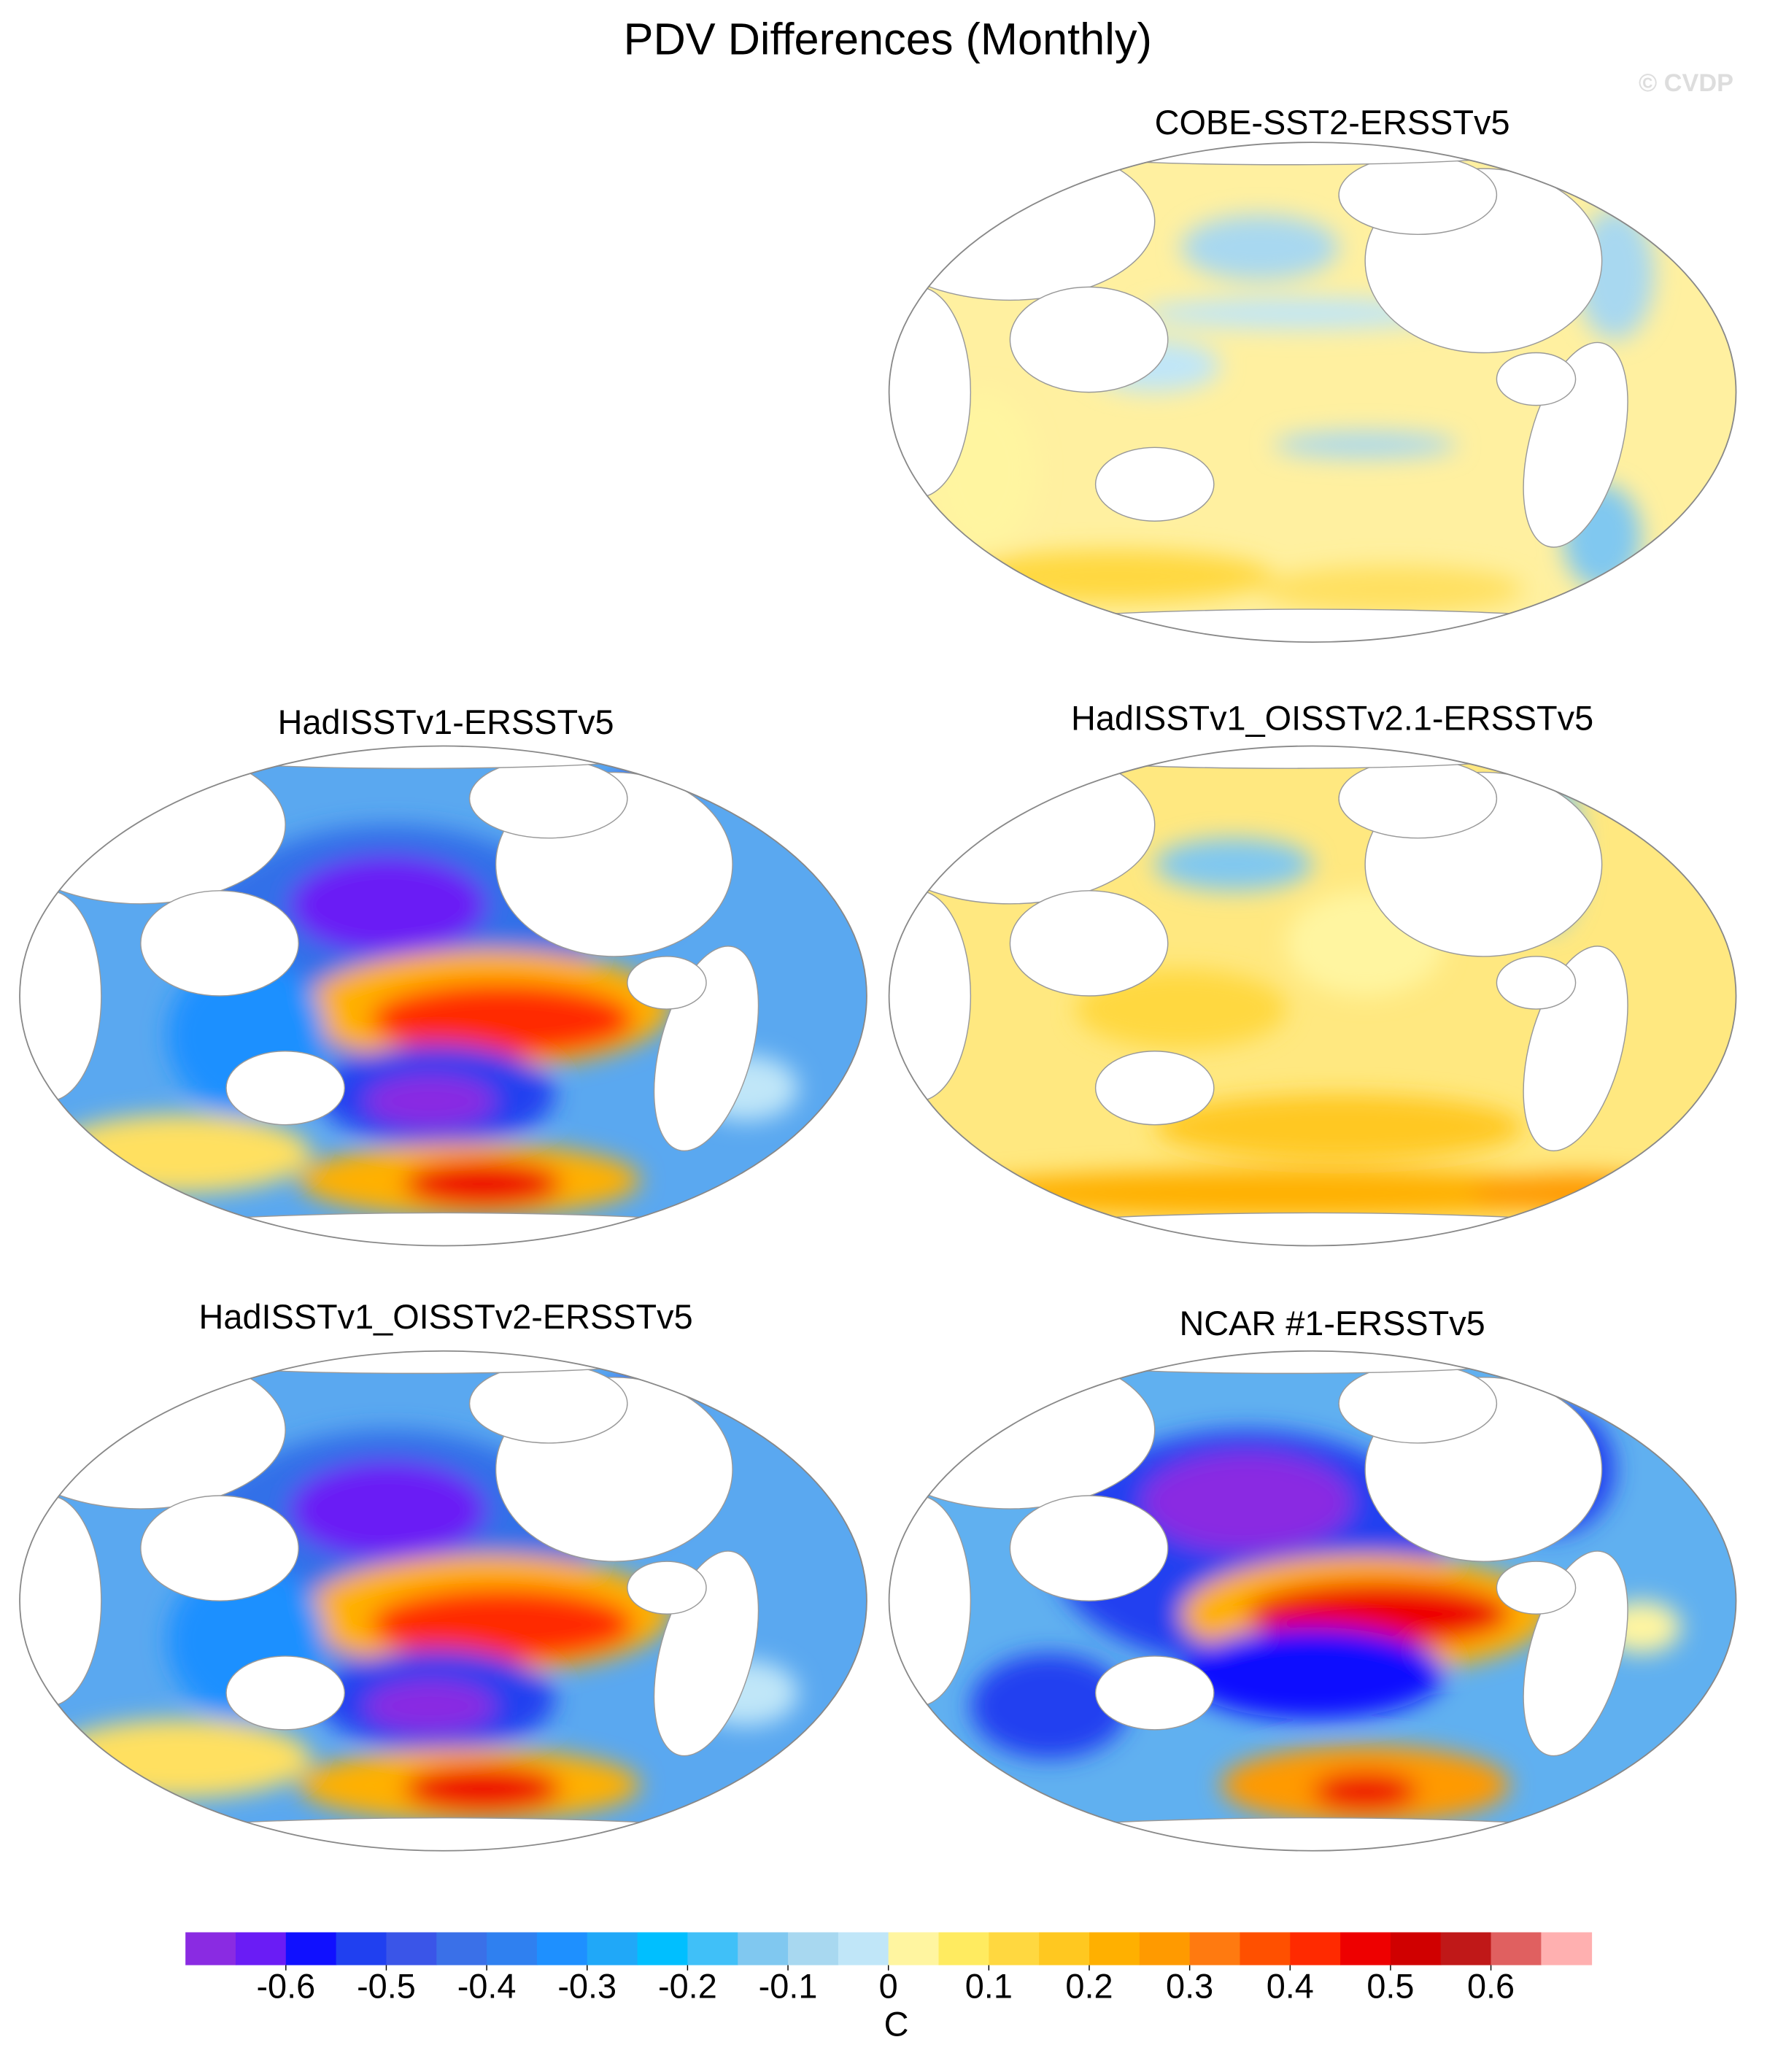 The image size is (1786, 2072). What do you see at coordinates (989, 1986) in the screenshot?
I see `colorbar-tick-label: 0.1` at bounding box center [989, 1986].